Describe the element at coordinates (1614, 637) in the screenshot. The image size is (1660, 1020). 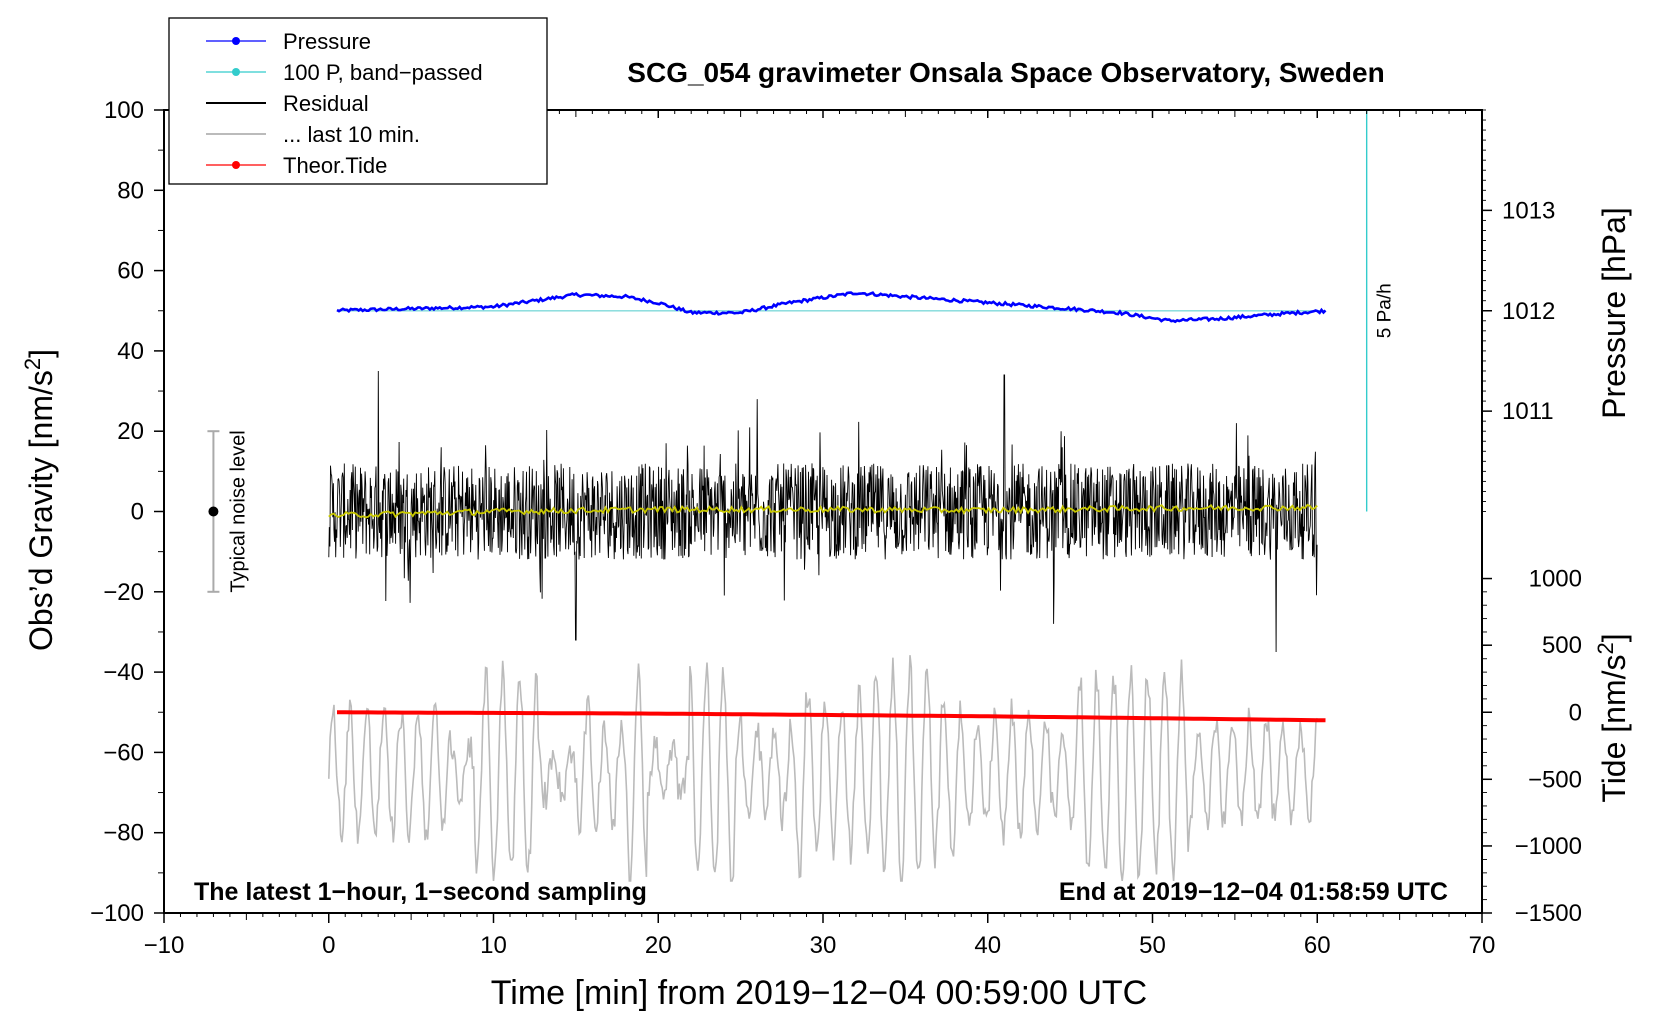
I see `tide-axis-label-end: ]` at that location.